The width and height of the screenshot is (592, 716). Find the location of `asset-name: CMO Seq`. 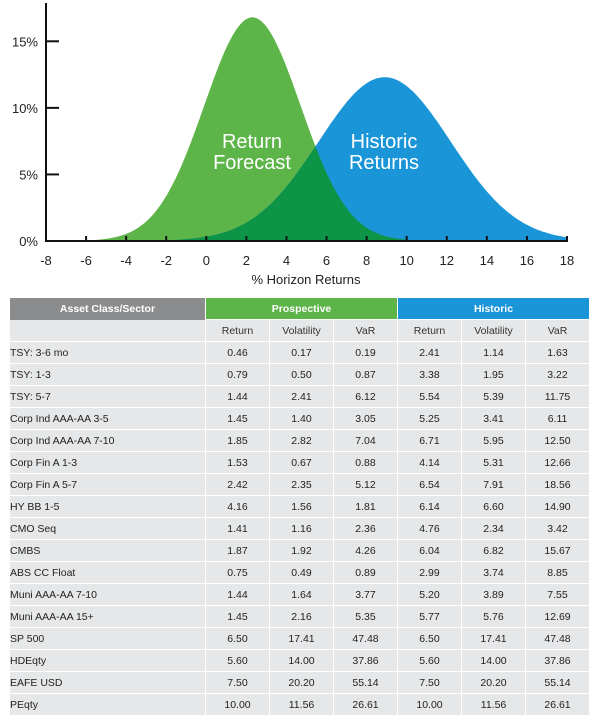

asset-name: CMO Seq is located at coordinates (107, 529).